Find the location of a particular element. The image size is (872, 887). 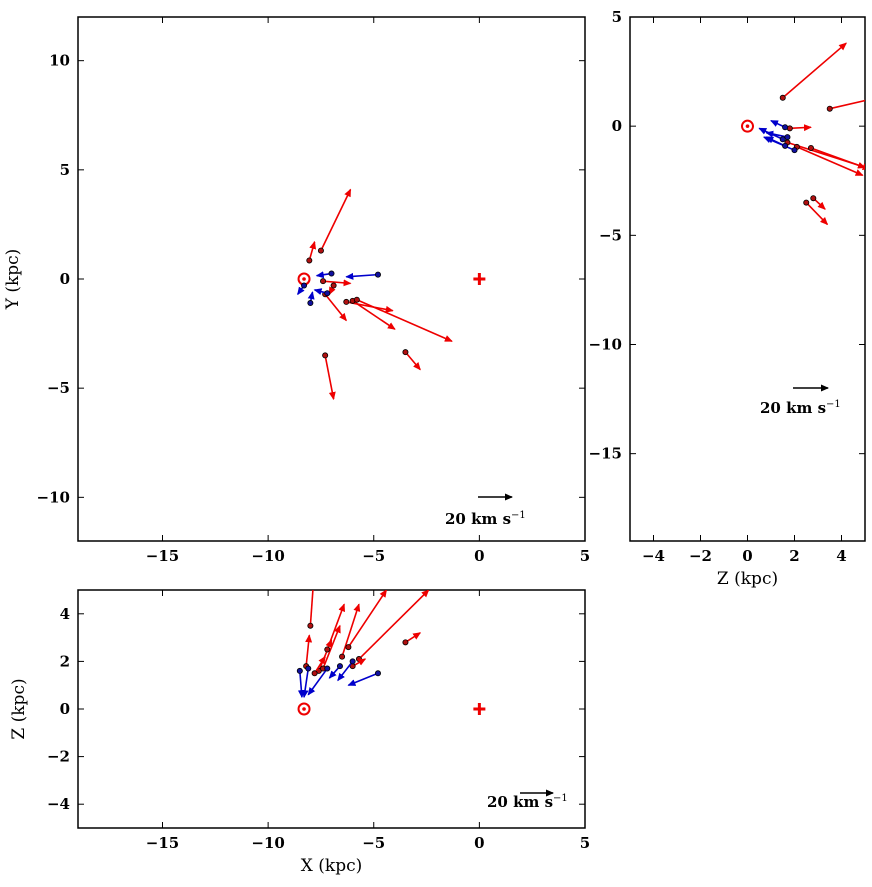

x-tick-label: −5 is located at coordinates (373, 843).